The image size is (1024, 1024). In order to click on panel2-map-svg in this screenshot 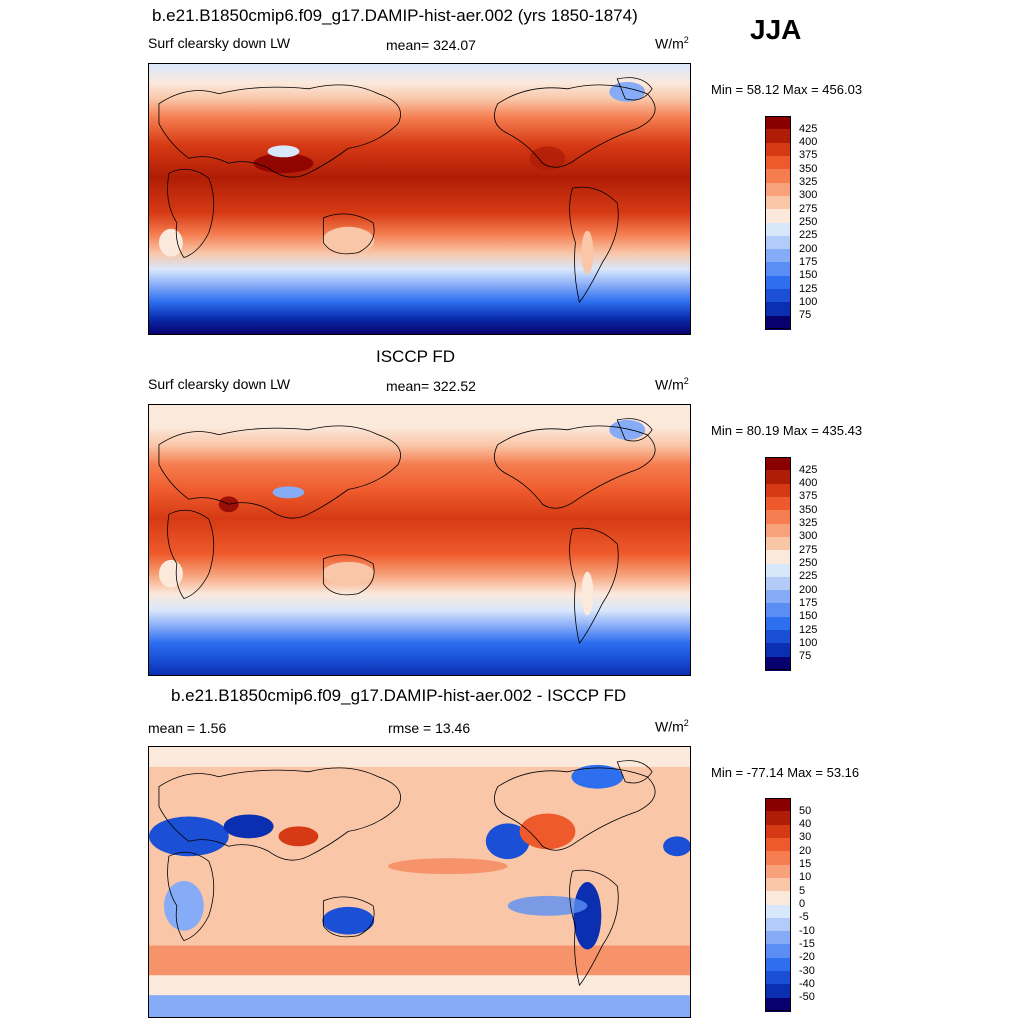, I will do `click(419, 540)`.